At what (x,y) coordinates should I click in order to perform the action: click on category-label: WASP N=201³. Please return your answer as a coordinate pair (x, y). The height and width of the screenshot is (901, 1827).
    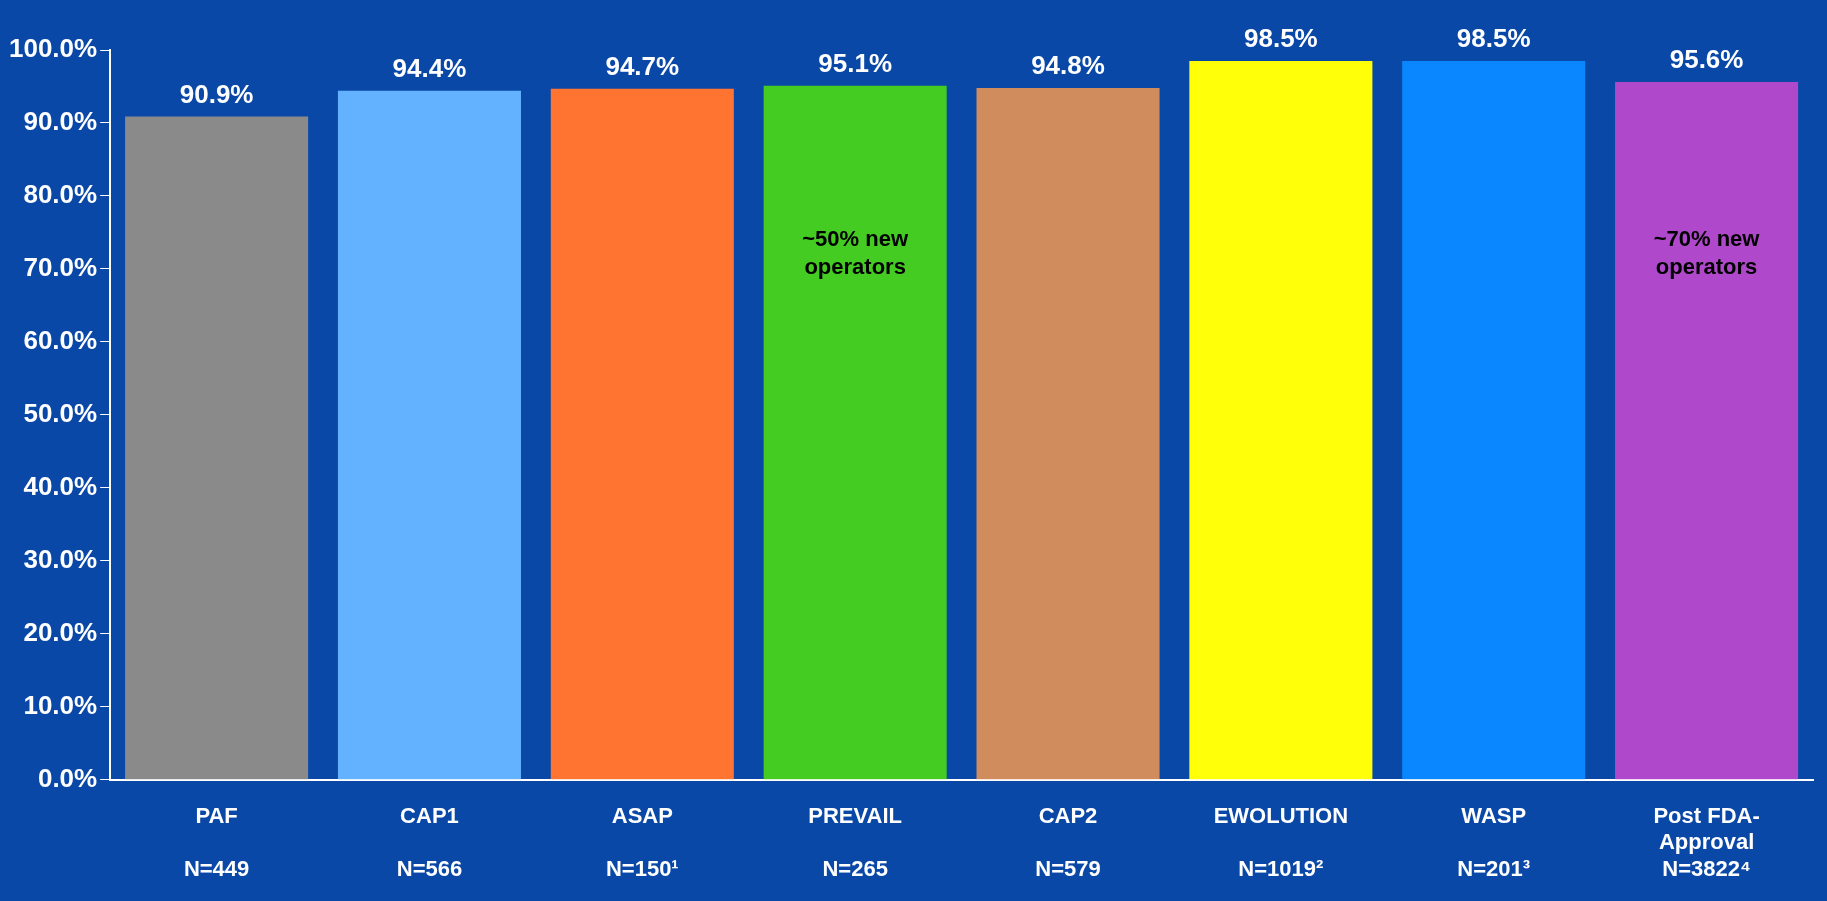
    Looking at the image, I should click on (1494, 842).